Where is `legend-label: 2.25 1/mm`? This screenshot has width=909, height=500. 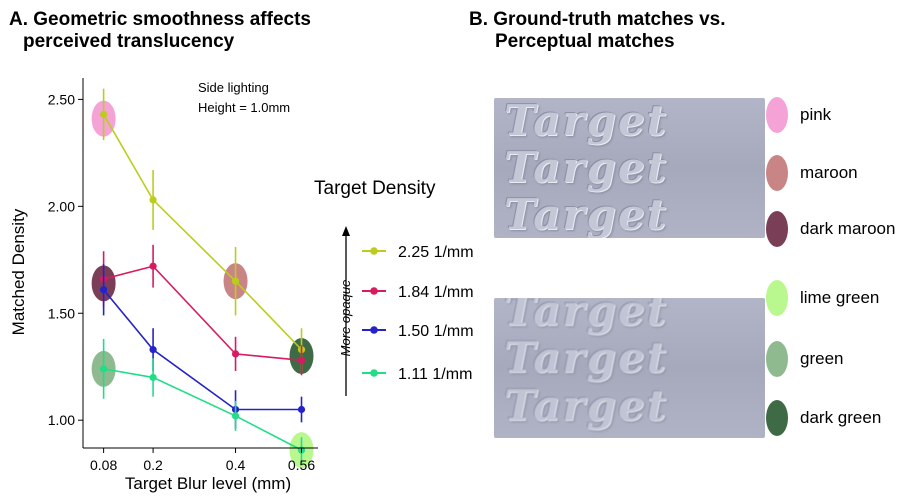
legend-label: 2.25 1/mm is located at coordinates (436, 252).